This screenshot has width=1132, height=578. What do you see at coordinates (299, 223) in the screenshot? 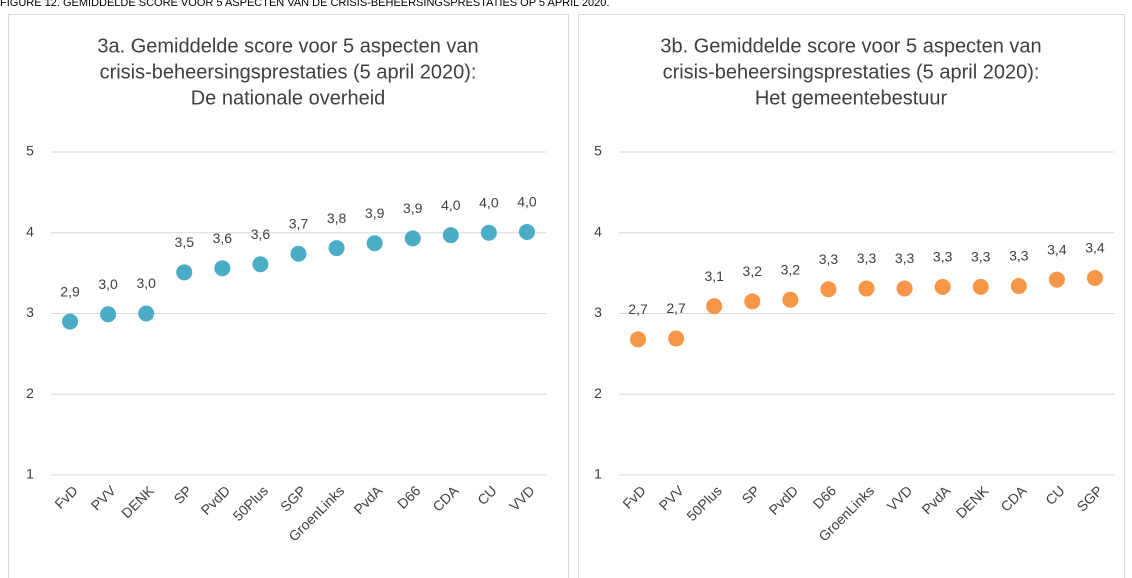
I see `data-label: 3,7` at bounding box center [299, 223].